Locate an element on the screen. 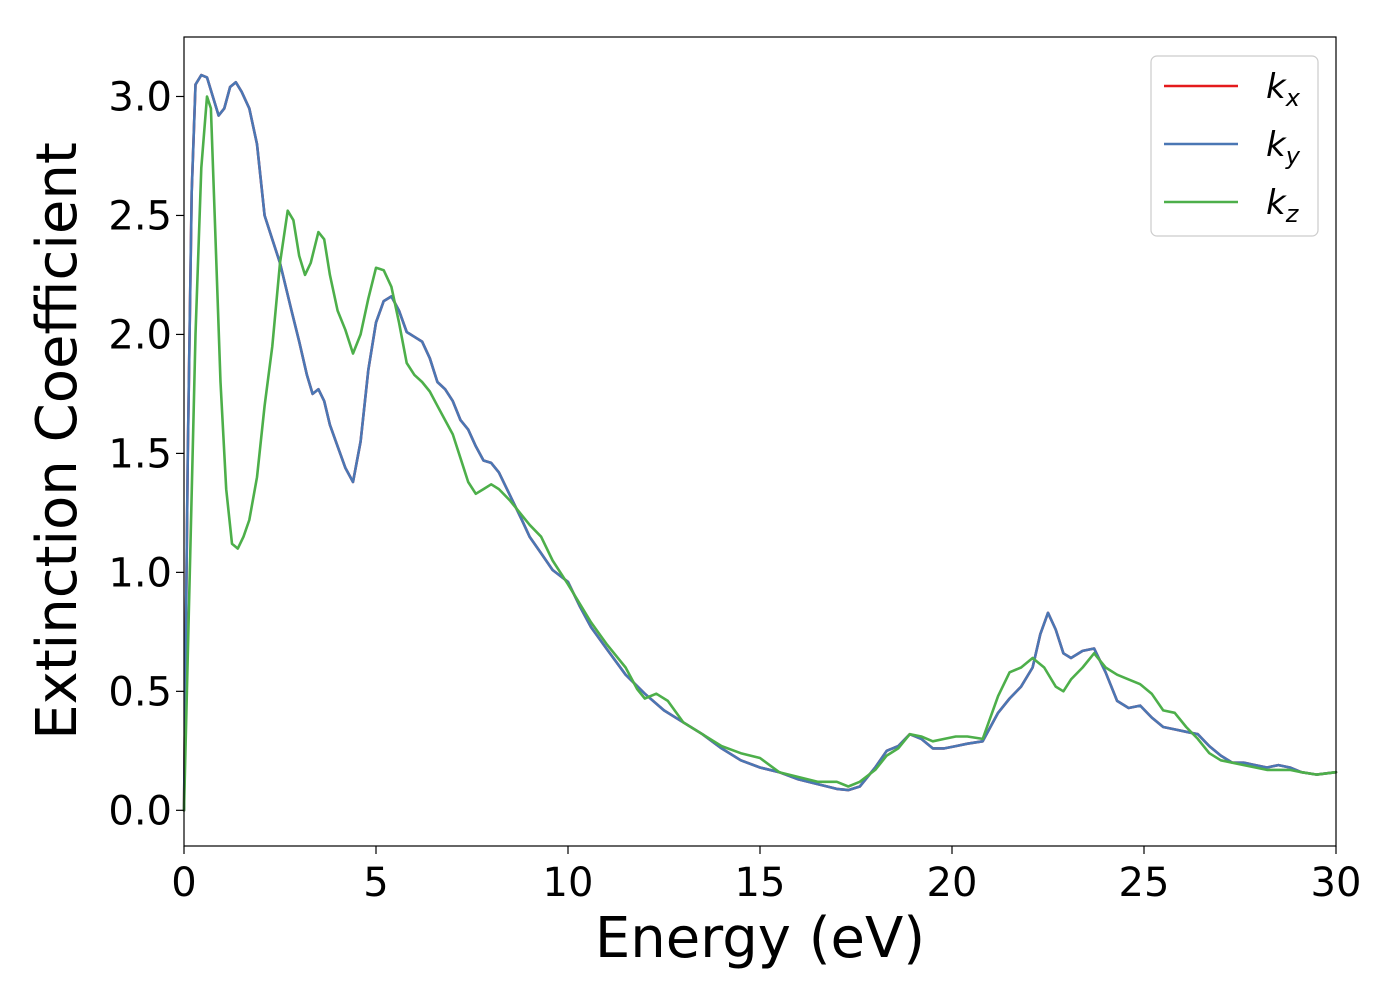 Image resolution: width=1400 pixels, height=1000 pixels. x-tick-label: 0 is located at coordinates (183, 883).